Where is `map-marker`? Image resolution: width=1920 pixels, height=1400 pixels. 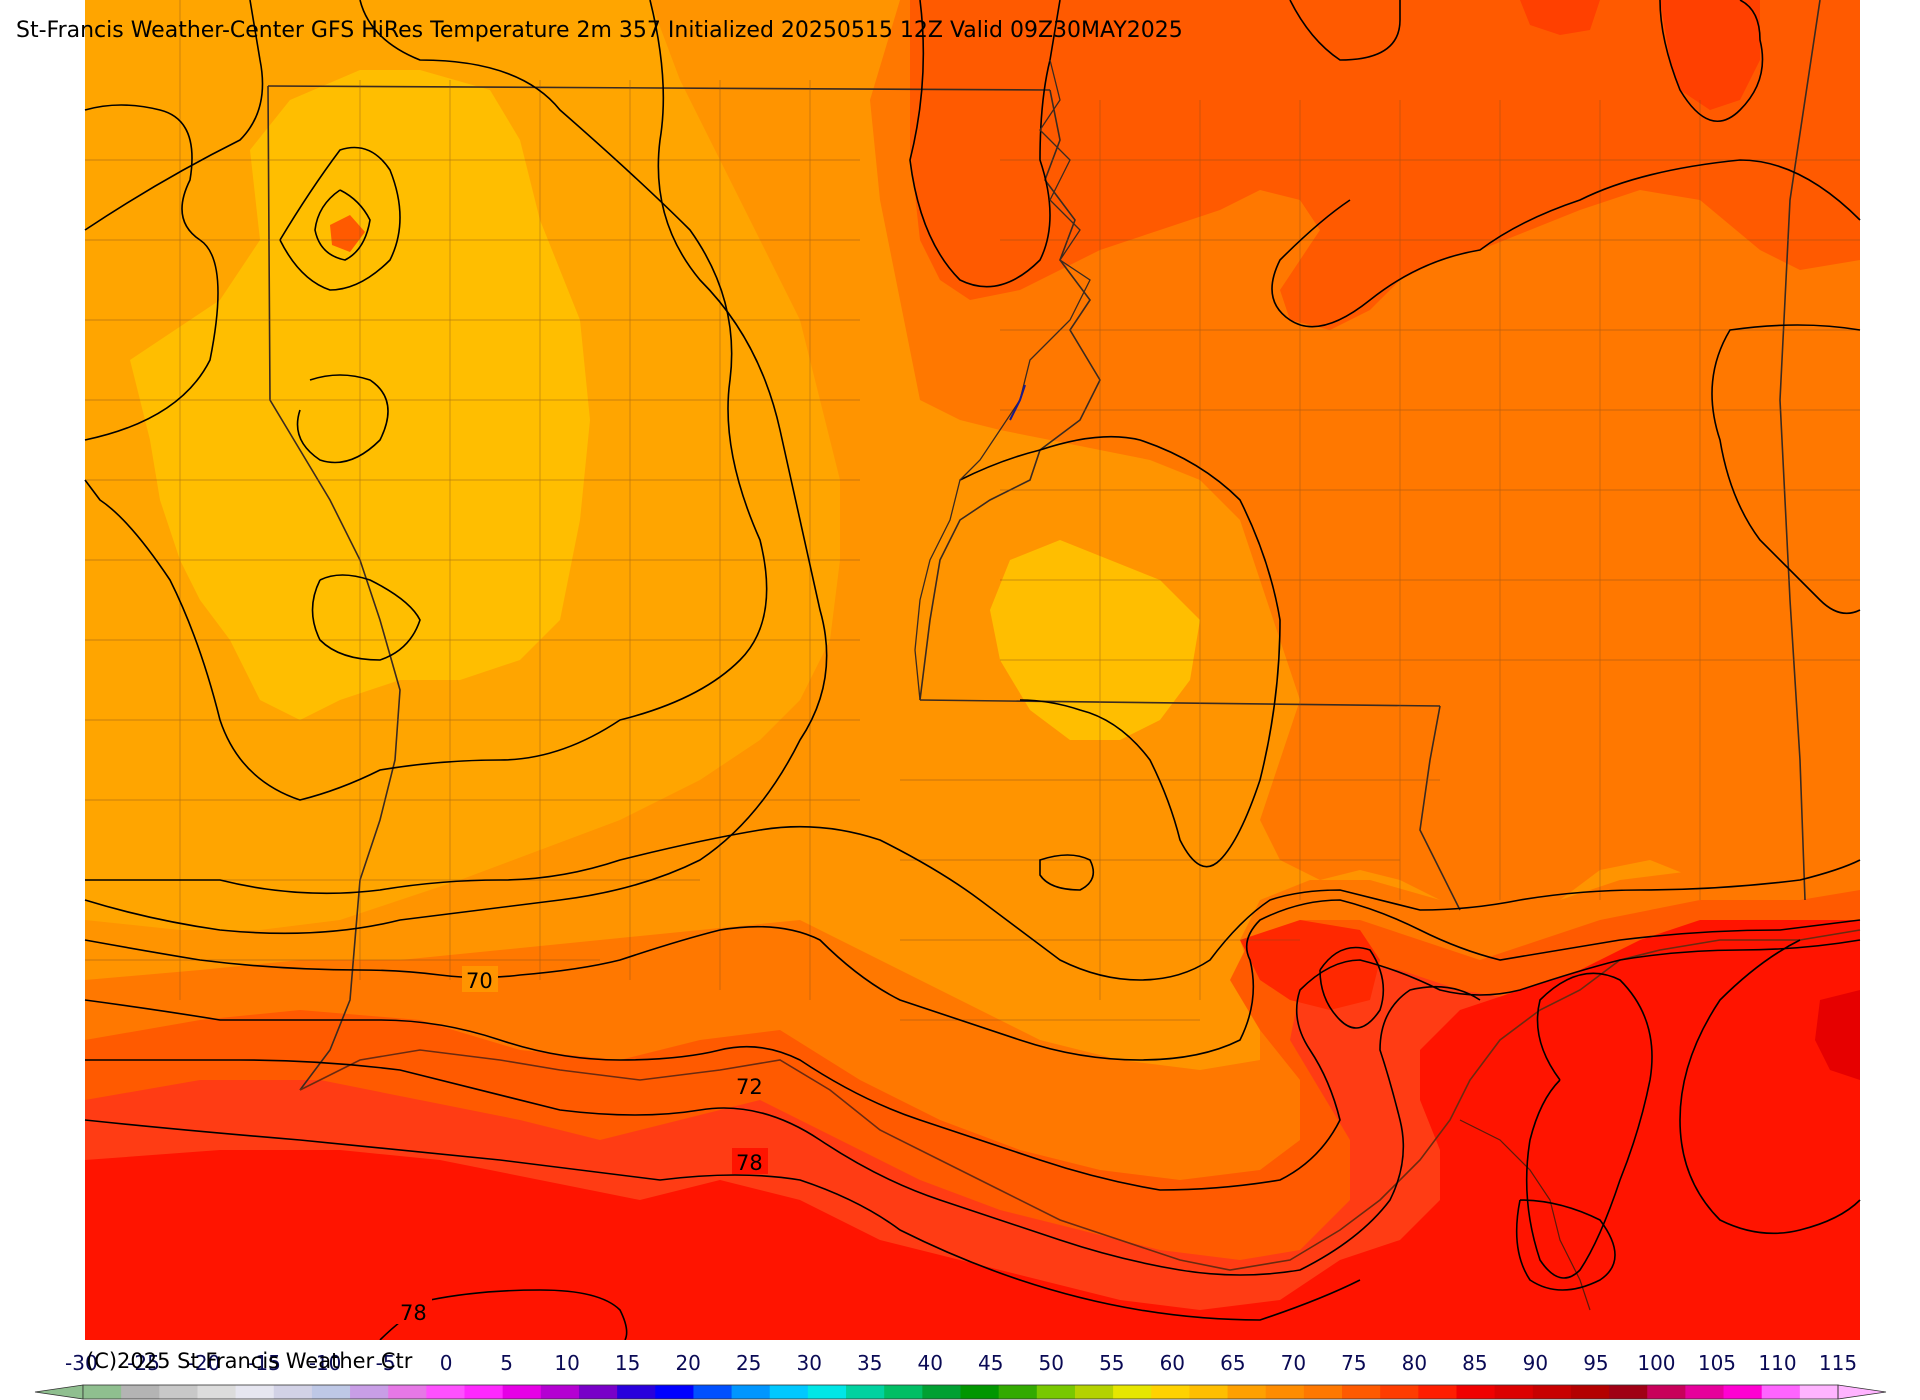 map-marker is located at coordinates (1017, 402).